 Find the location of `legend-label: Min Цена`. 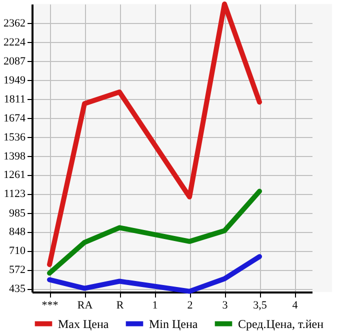

legend-label: Min Цена is located at coordinates (173, 323).